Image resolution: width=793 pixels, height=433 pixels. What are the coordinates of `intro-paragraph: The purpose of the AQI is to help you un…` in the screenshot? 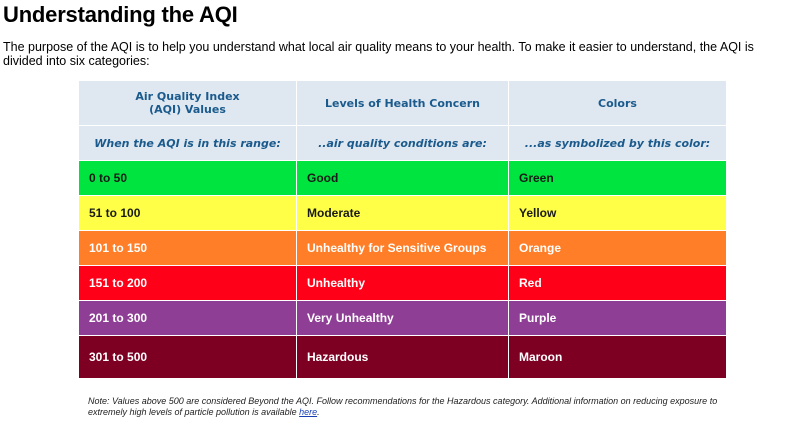 It's located at (378, 54).